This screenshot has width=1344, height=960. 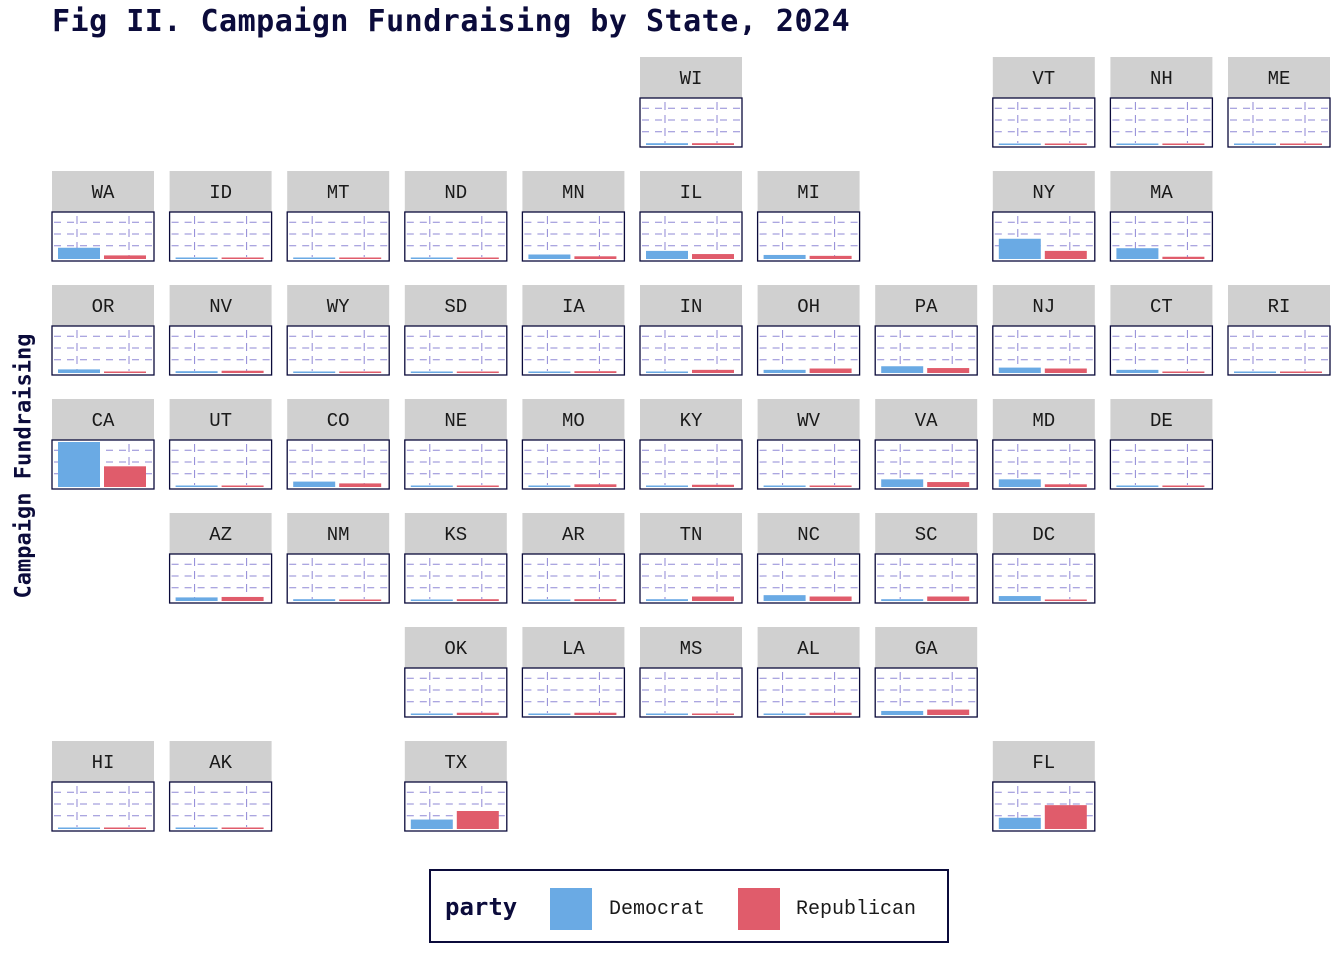 I want to click on facet-label-ak: AK, so click(x=220, y=763).